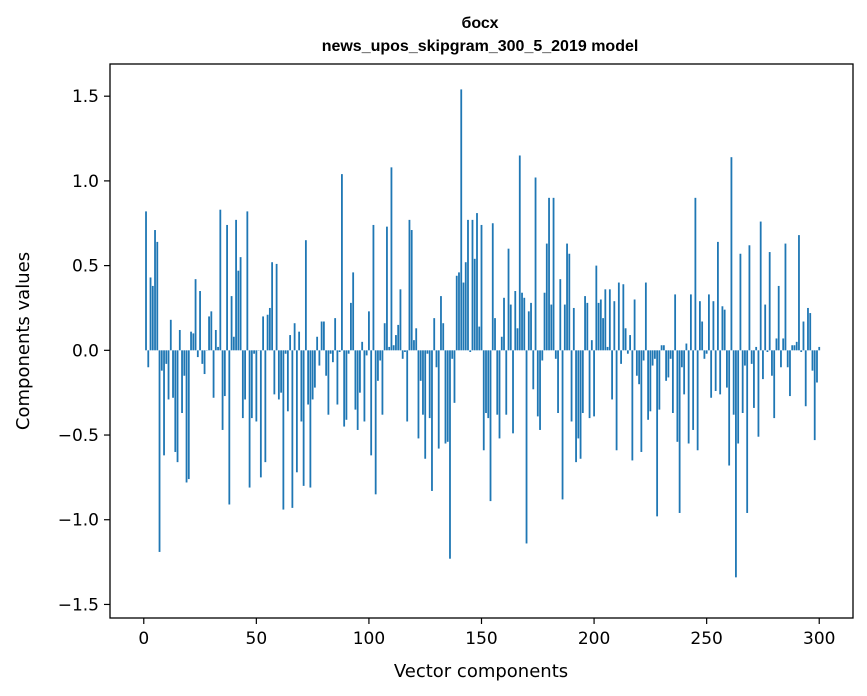 Image resolution: width=867 pixels, height=696 pixels. What do you see at coordinates (78, 605) in the screenshot?
I see `y-tick-label: −1.5` at bounding box center [78, 605].